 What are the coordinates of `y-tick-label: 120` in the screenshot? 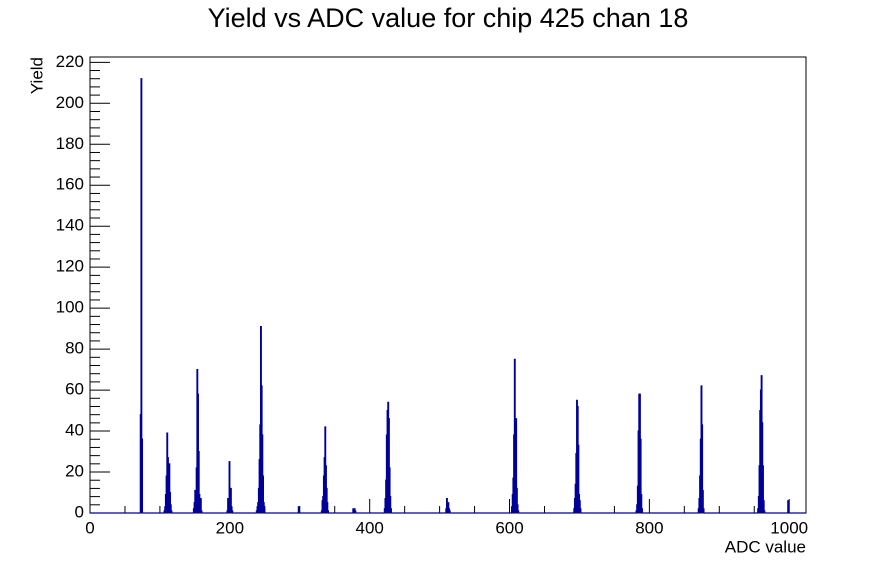 It's located at (70, 266).